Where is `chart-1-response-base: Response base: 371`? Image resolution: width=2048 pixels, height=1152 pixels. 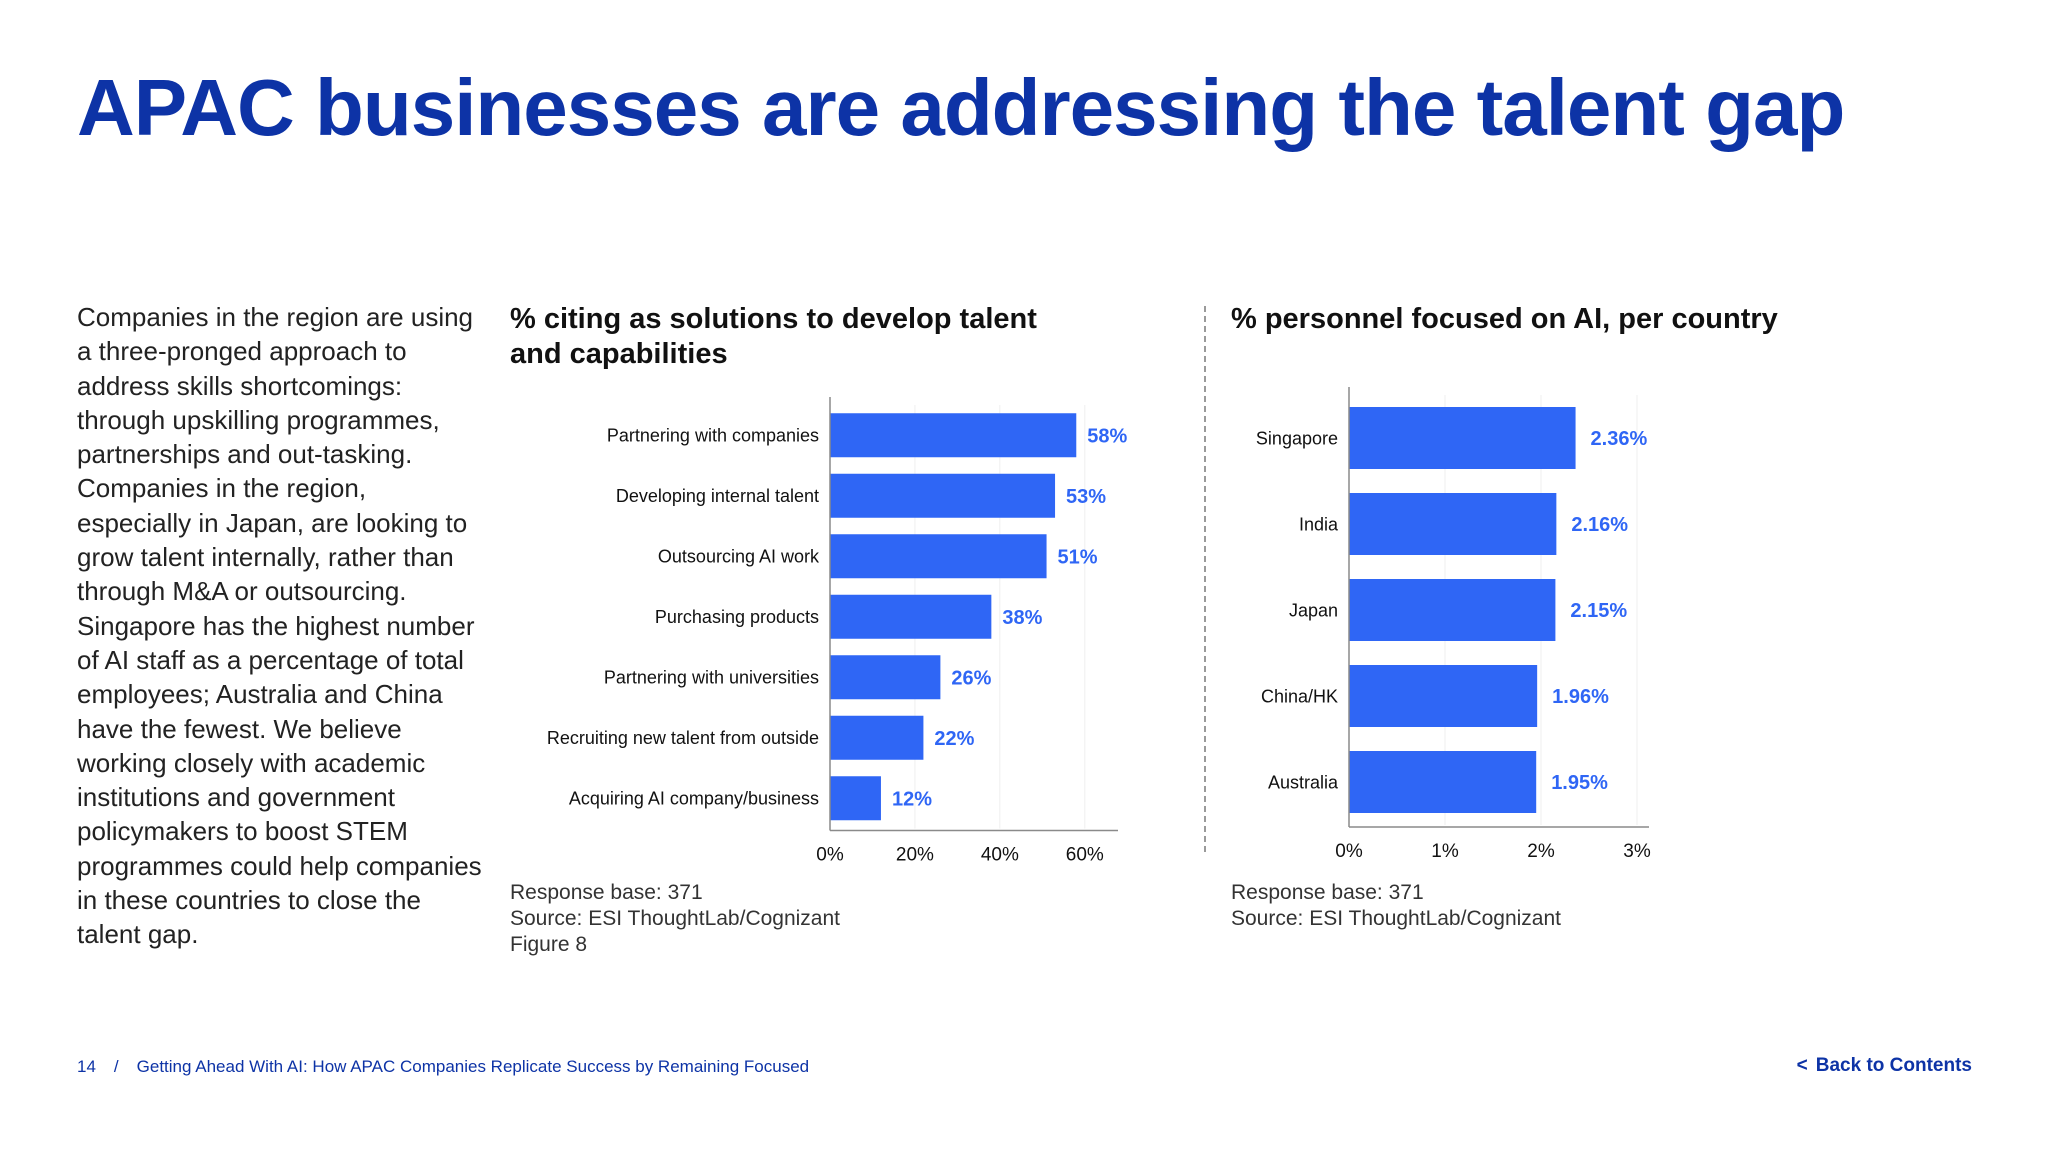 chart-1-response-base: Response base: 371 is located at coordinates (606, 892).